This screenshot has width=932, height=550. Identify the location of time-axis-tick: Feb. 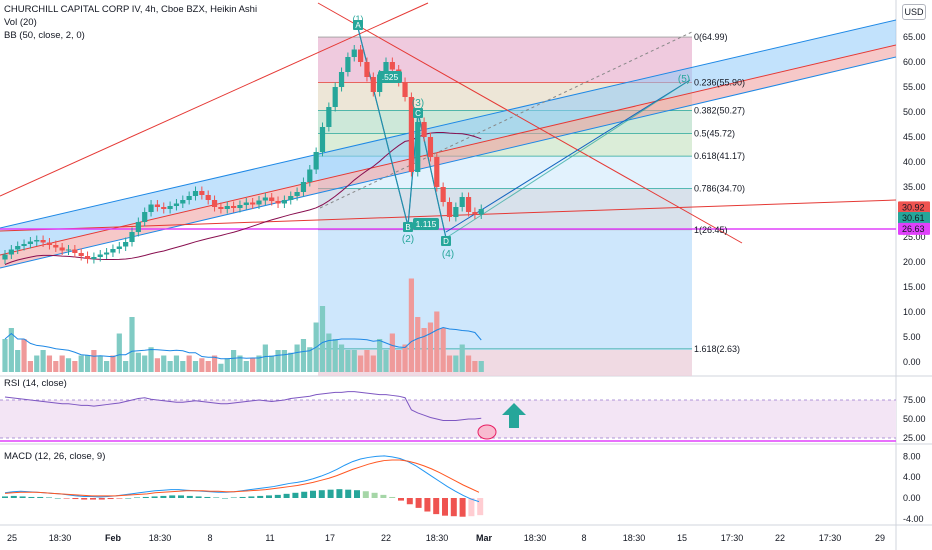
(113, 538).